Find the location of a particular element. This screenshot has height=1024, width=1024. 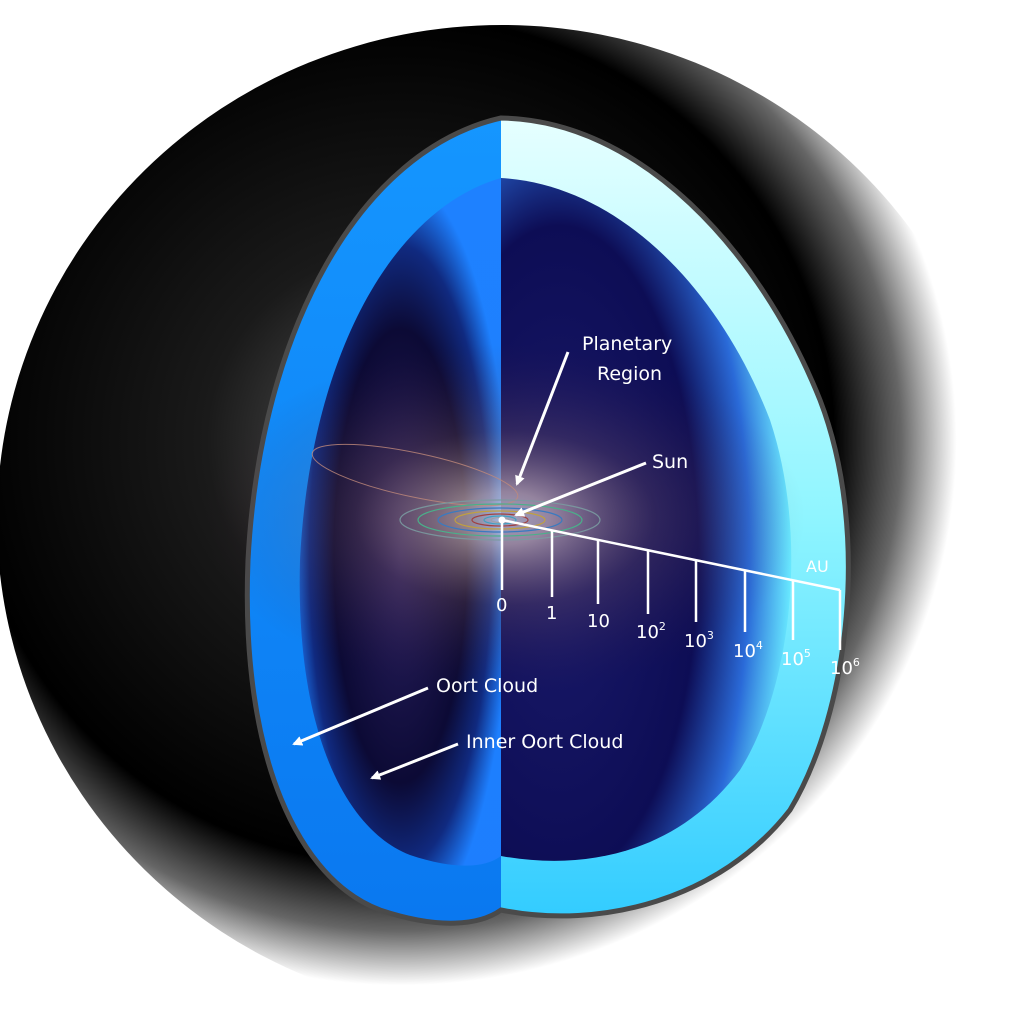

tick-label-2: 10 is located at coordinates (598, 621).